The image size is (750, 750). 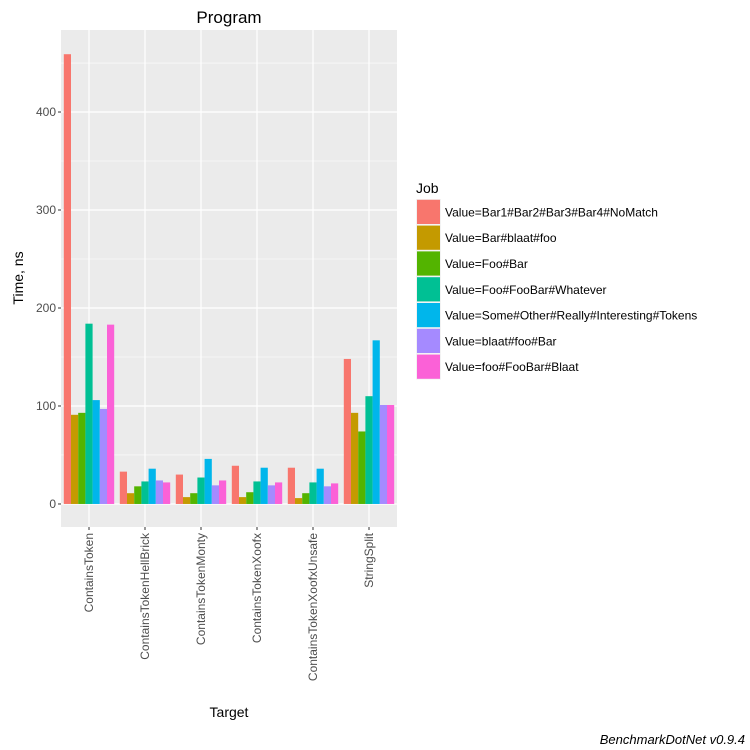 I want to click on y-tick-label: 400, so click(x=46, y=112).